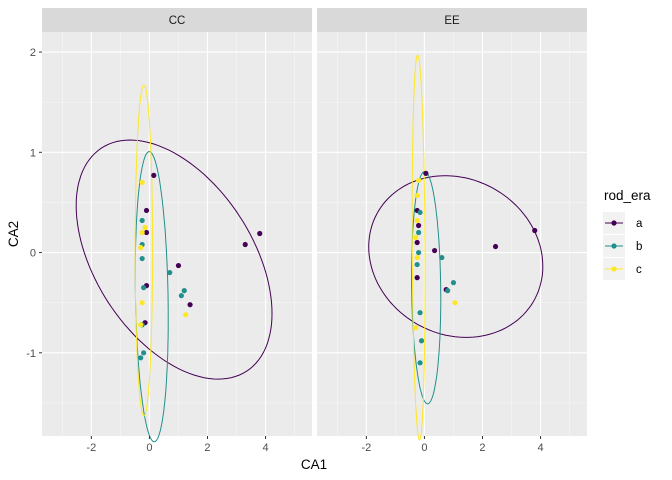 The width and height of the screenshot is (672, 480). Describe the element at coordinates (627, 195) in the screenshot. I see `legend-title: rod_era` at that location.